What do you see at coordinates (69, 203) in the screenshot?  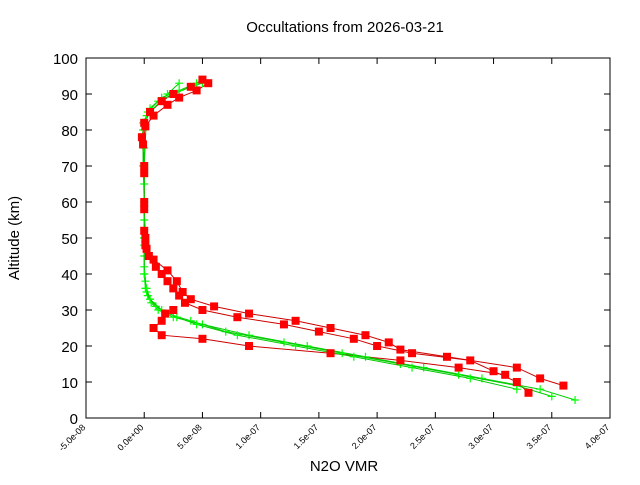 I see `y-tick-label: 60` at bounding box center [69, 203].